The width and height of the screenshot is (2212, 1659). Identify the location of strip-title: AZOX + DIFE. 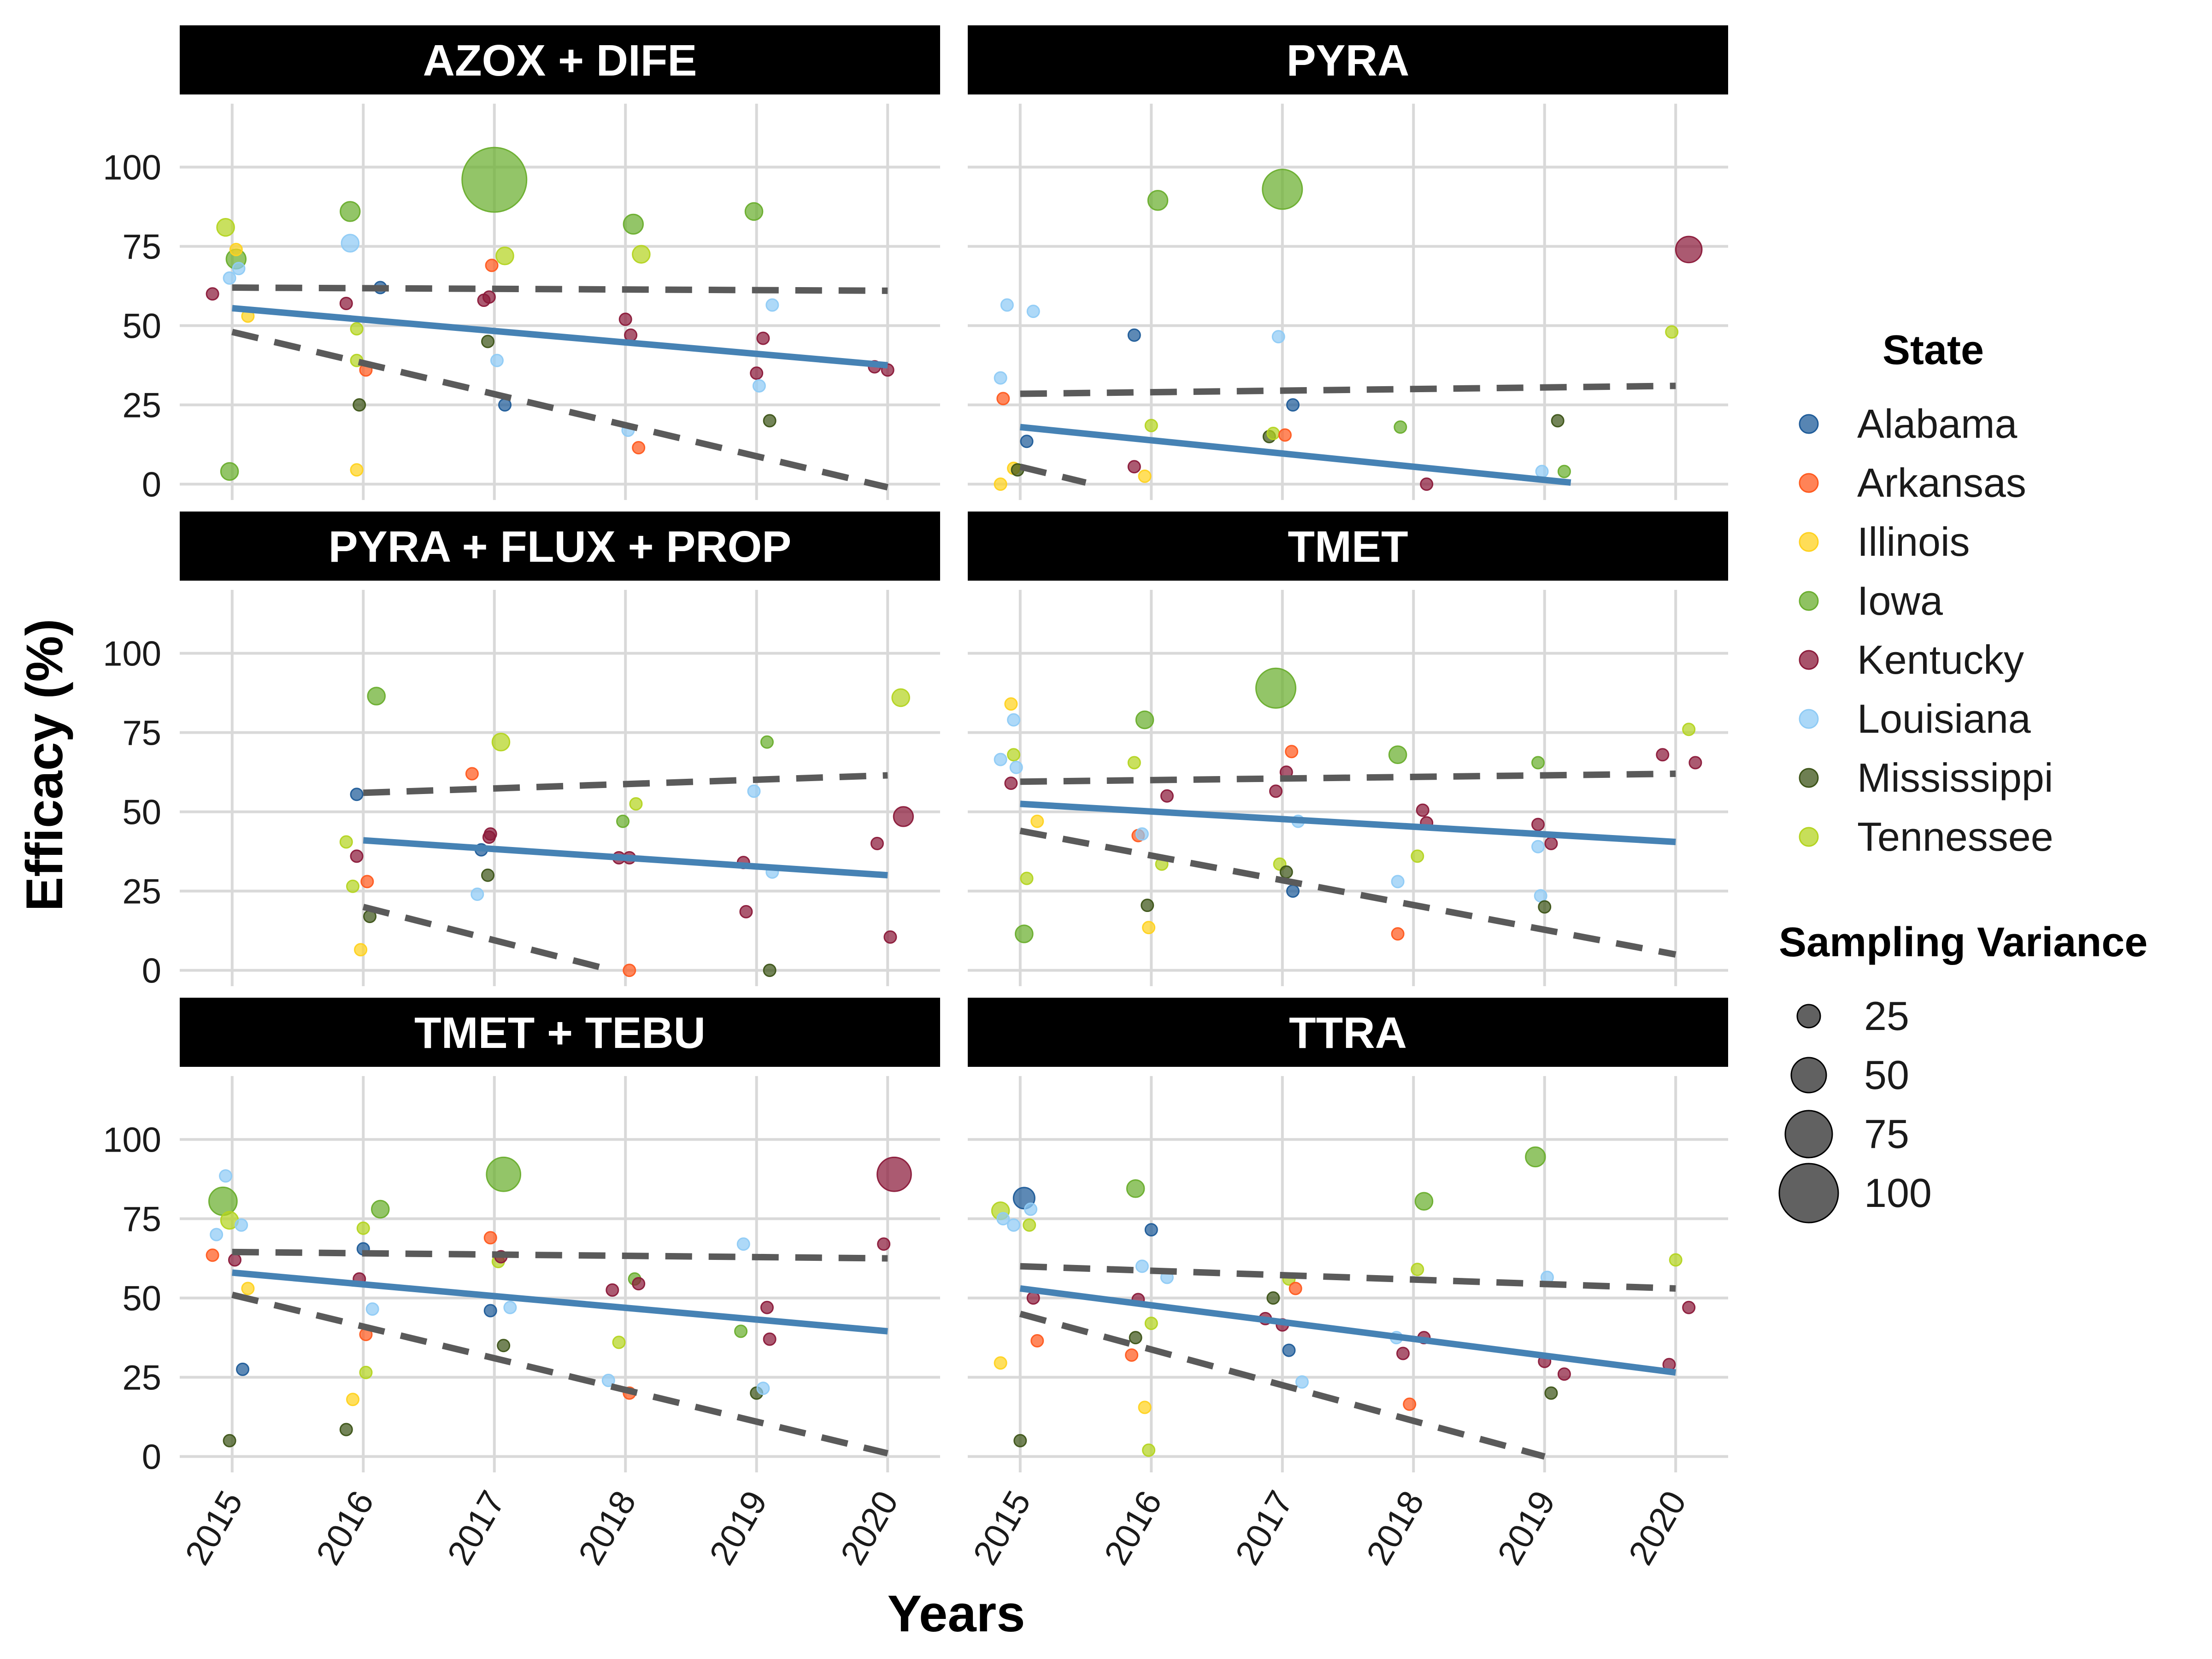
(560, 60).